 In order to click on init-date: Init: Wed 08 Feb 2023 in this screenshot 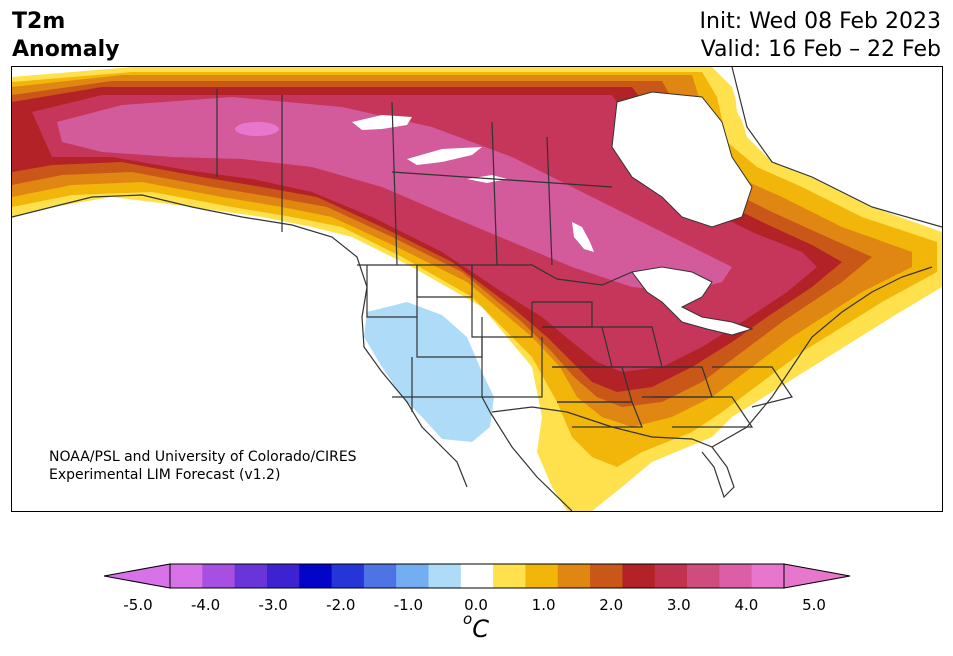, I will do `click(820, 21)`.